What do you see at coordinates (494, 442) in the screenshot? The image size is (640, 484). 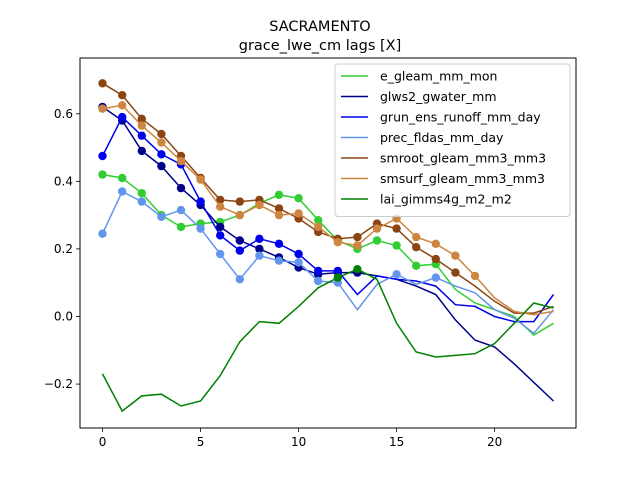 I see `x-tick-label: 20` at bounding box center [494, 442].